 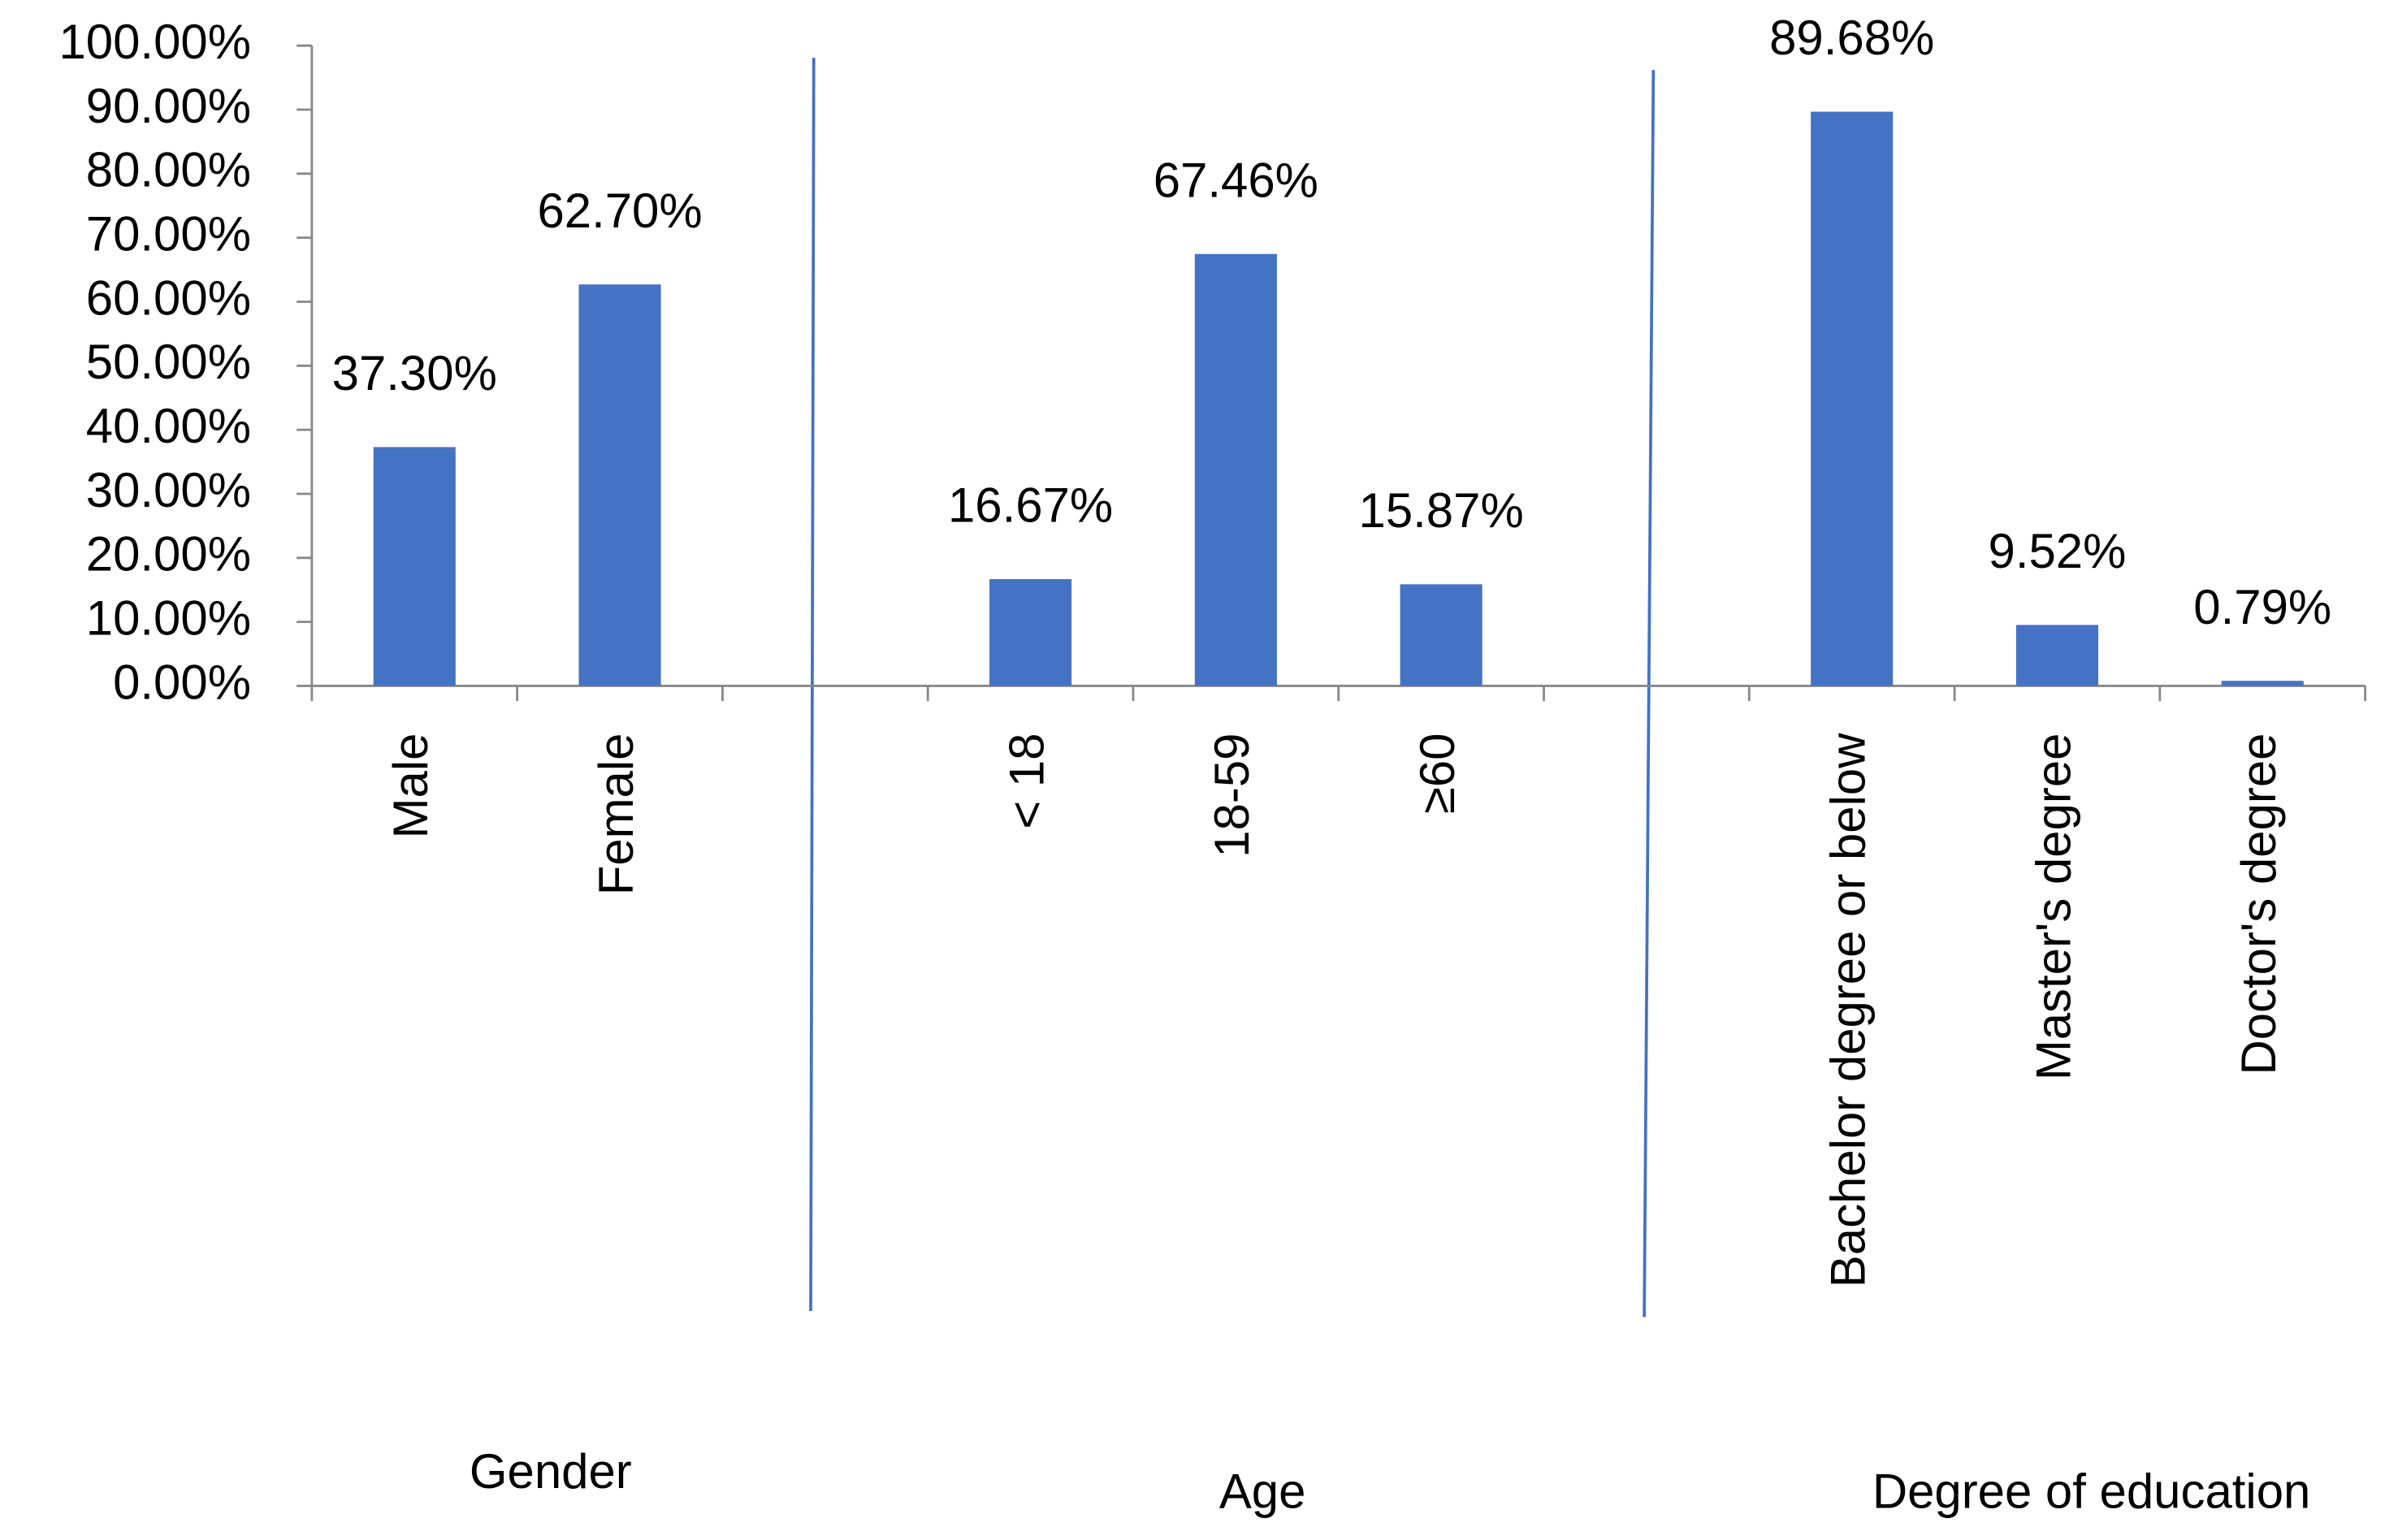 I want to click on value-label: 67.46%, so click(x=1236, y=180).